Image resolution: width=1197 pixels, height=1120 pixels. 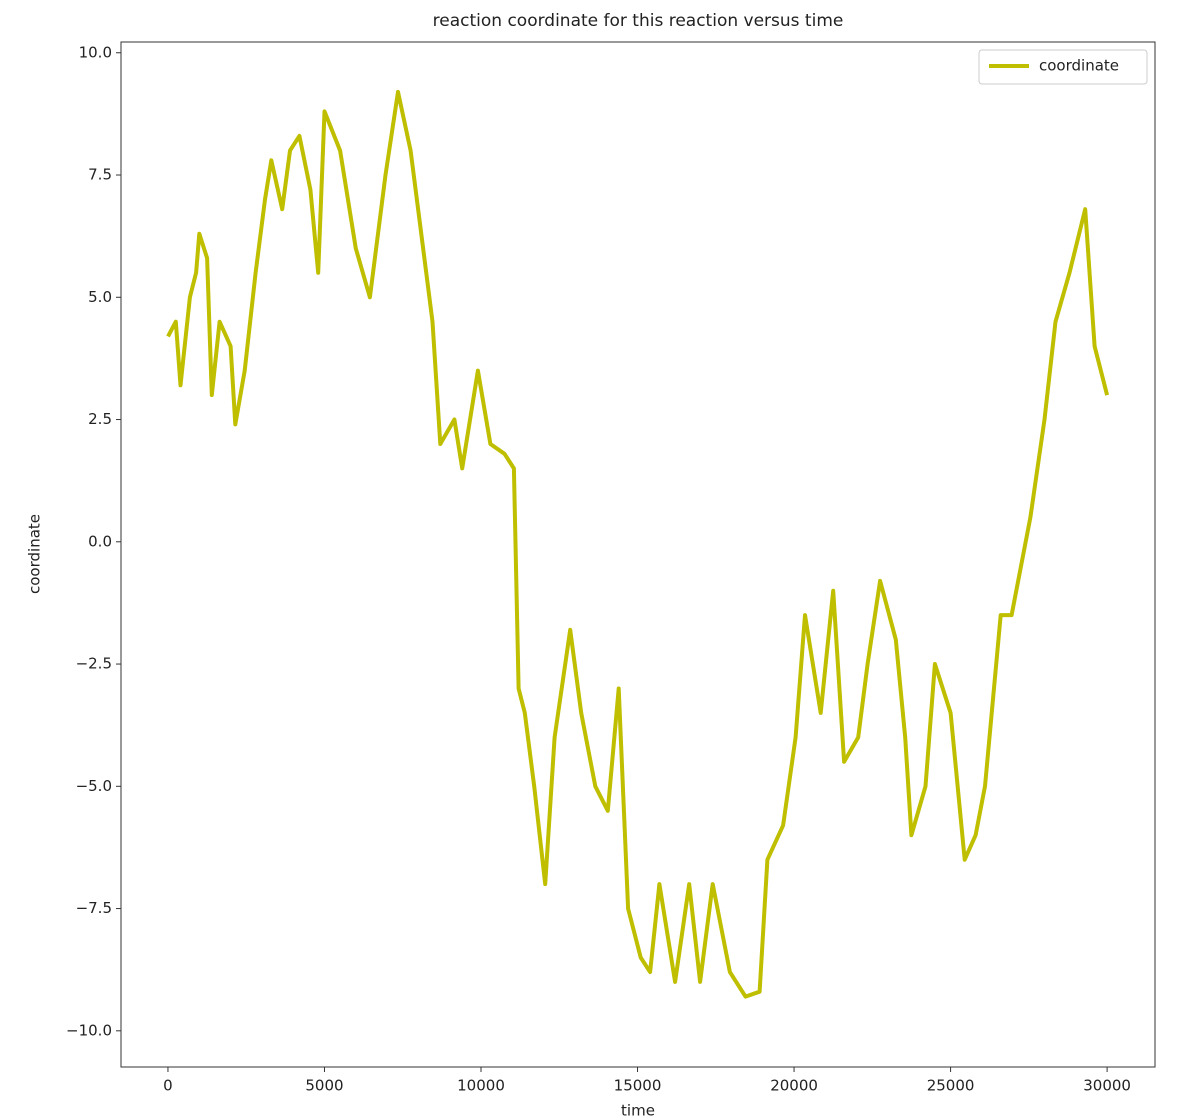 What do you see at coordinates (638, 1111) in the screenshot?
I see `x-axis-label: time` at bounding box center [638, 1111].